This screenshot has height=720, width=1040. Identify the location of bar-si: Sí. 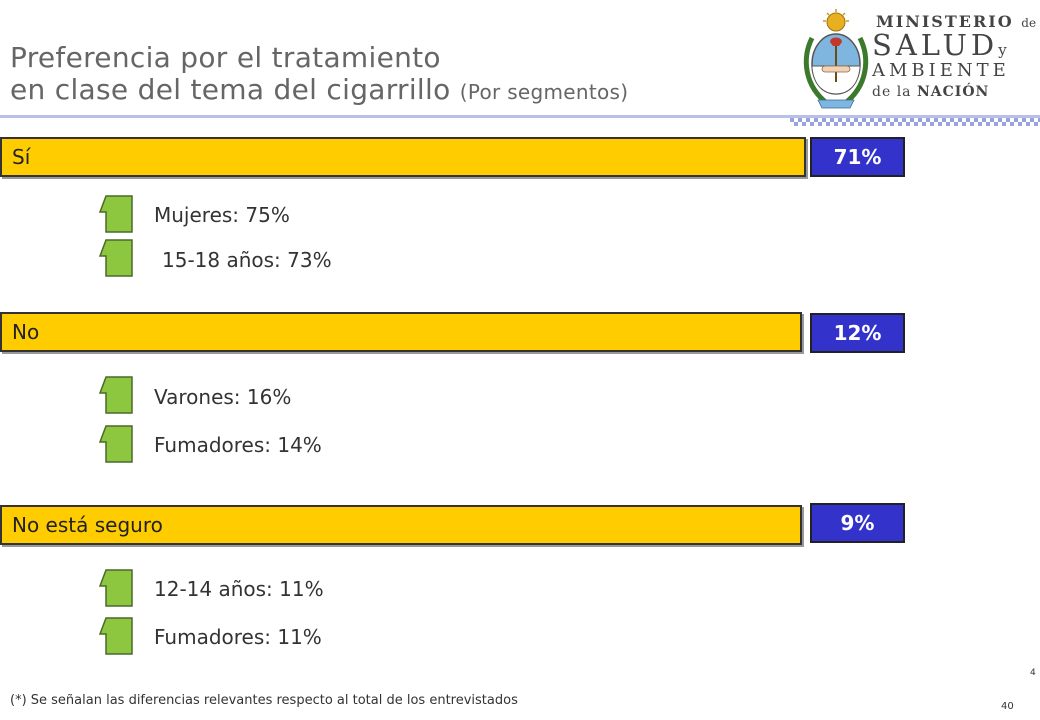
(403, 157).